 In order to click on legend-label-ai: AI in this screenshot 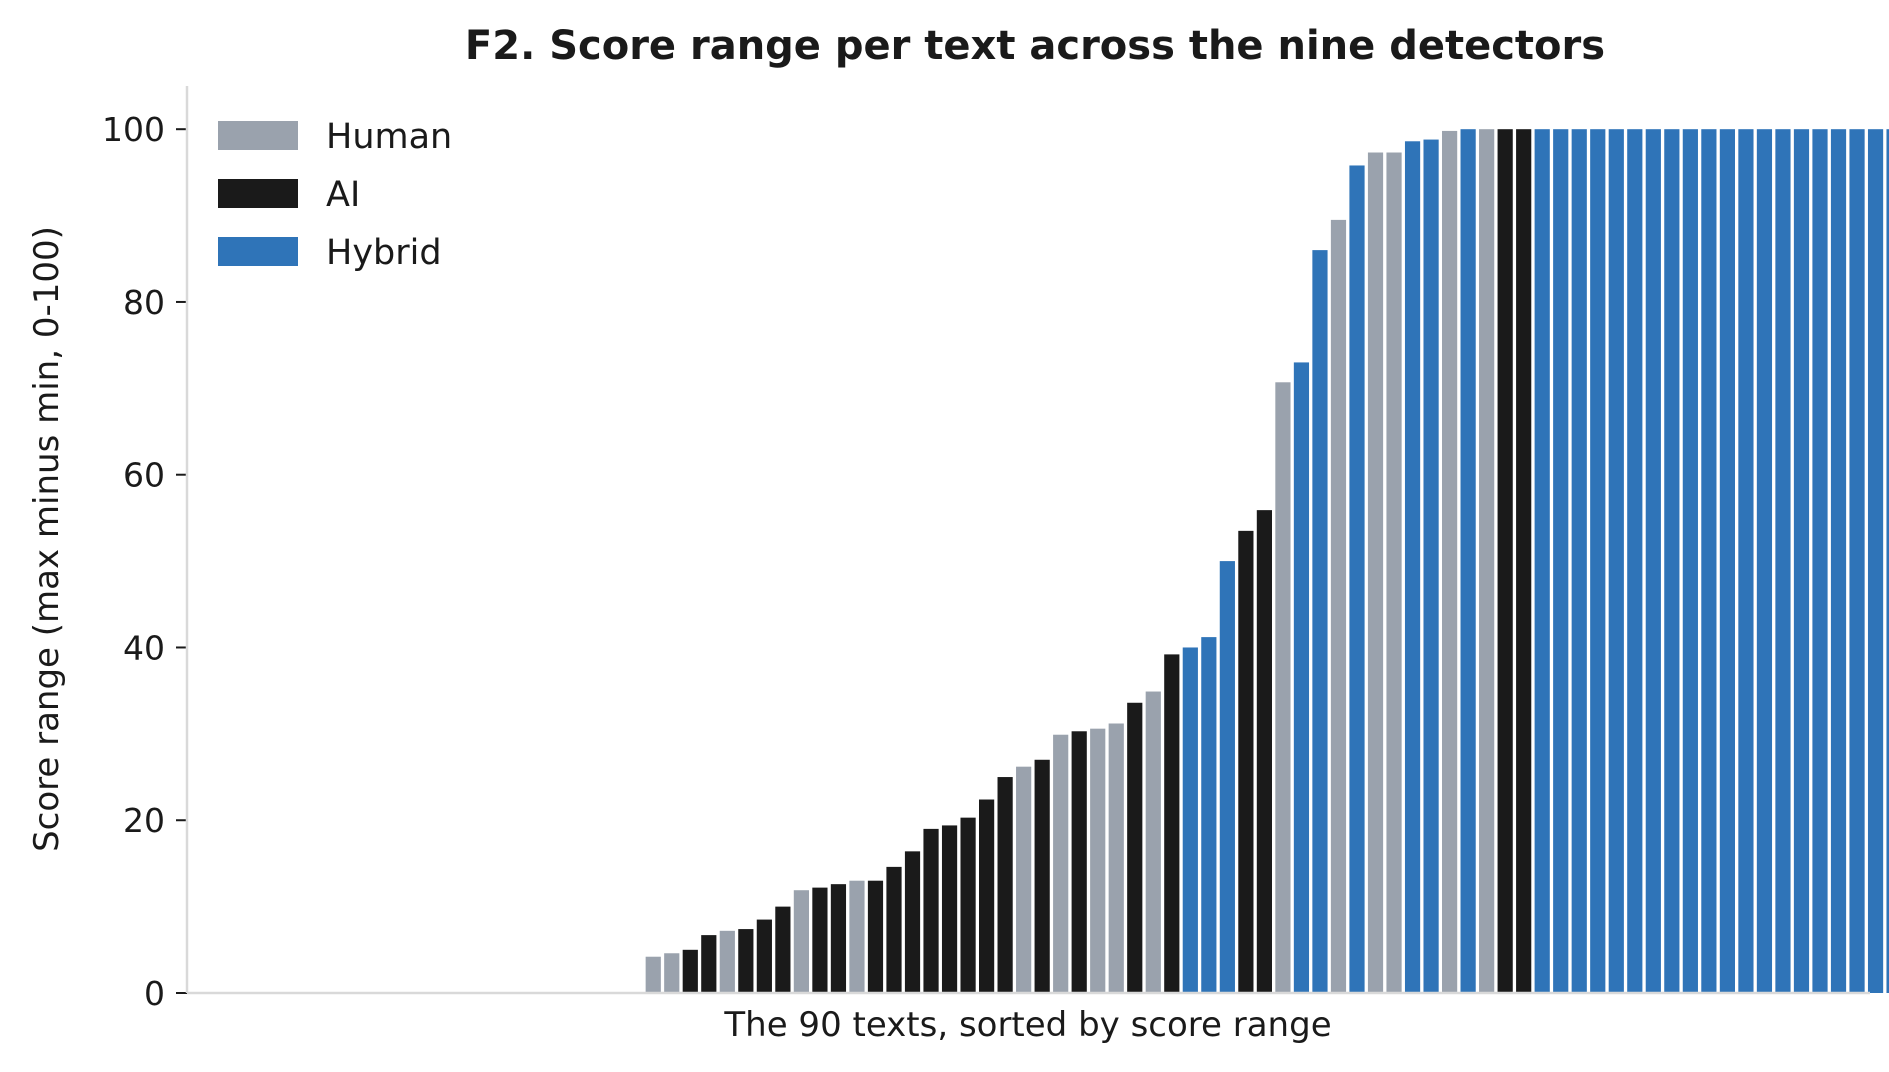, I will do `click(343, 195)`.